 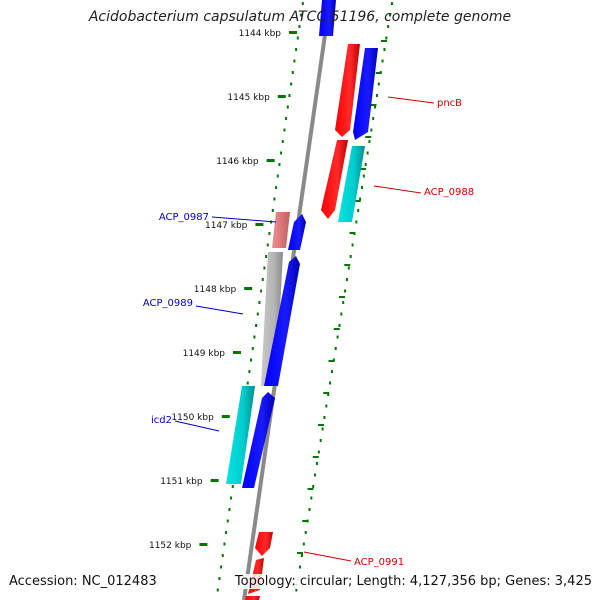 What do you see at coordinates (260, 34) in the screenshot?
I see `tick-label: 1144 kbp` at bounding box center [260, 34].